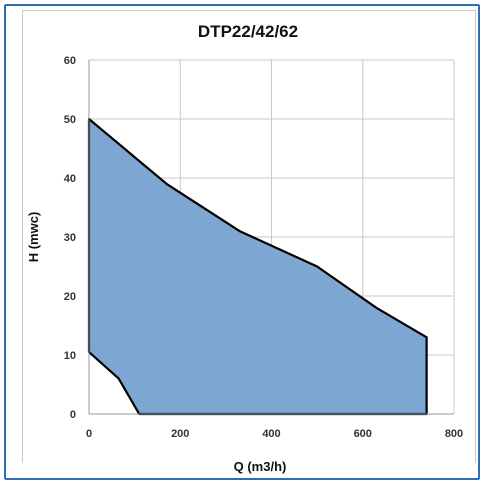 Image resolution: width=486 pixels, height=484 pixels. What do you see at coordinates (260, 466) in the screenshot?
I see `x-axis-title: Q (m3/h)` at bounding box center [260, 466].